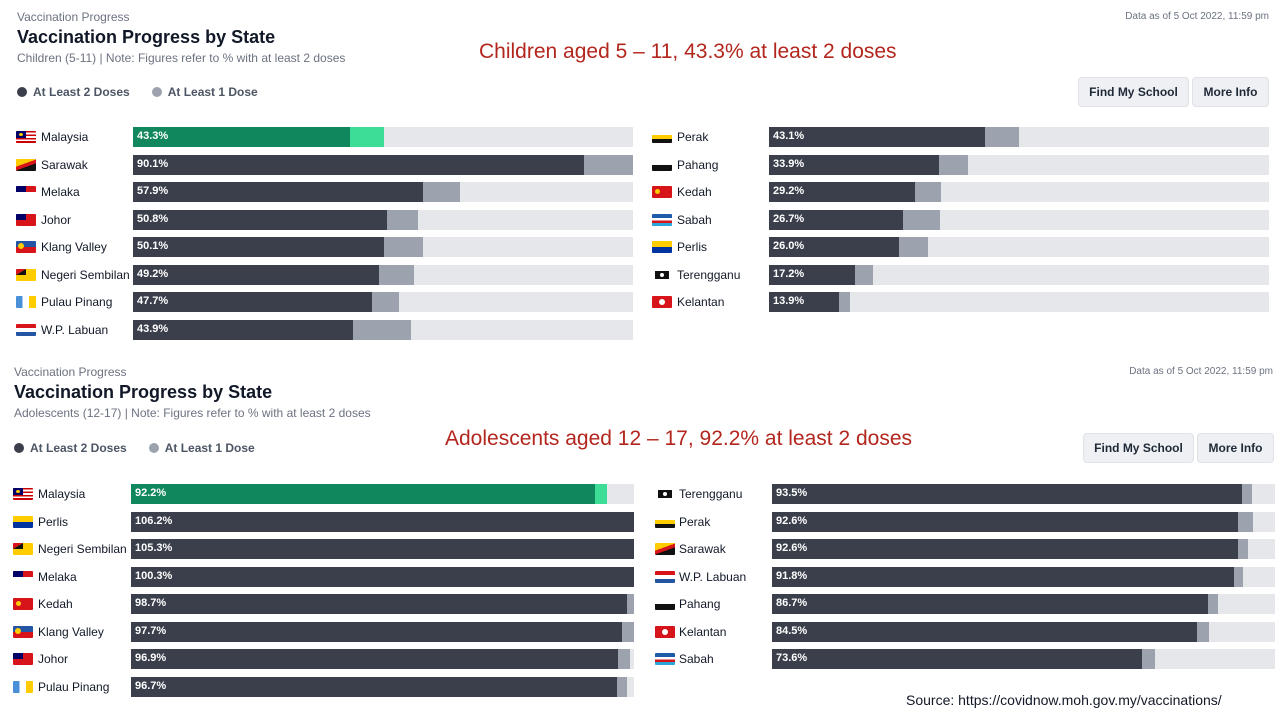 The width and height of the screenshot is (1280, 720). I want to click on data-label: 86.7%, so click(792, 603).